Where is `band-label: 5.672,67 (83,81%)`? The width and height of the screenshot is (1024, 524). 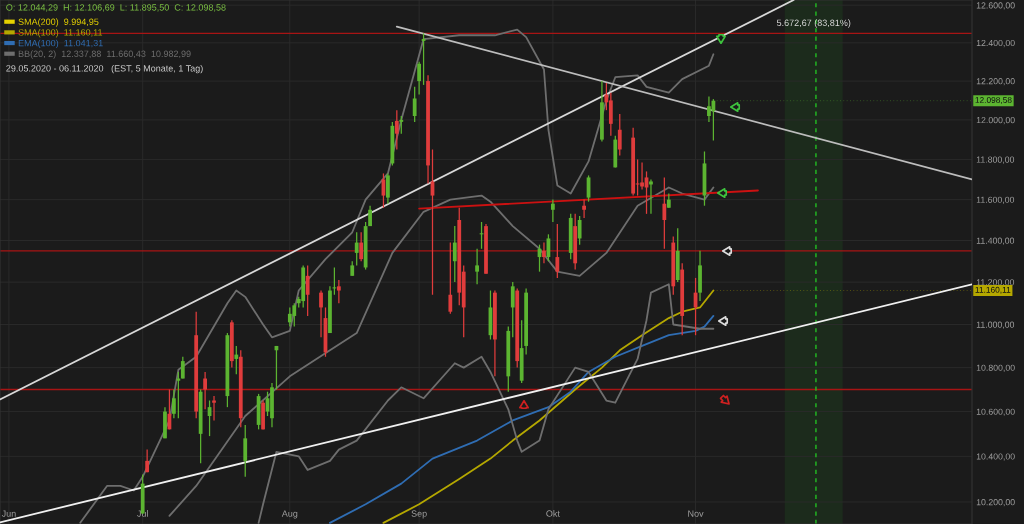
band-label: 5.672,67 (83,81%) is located at coordinates (813, 23).